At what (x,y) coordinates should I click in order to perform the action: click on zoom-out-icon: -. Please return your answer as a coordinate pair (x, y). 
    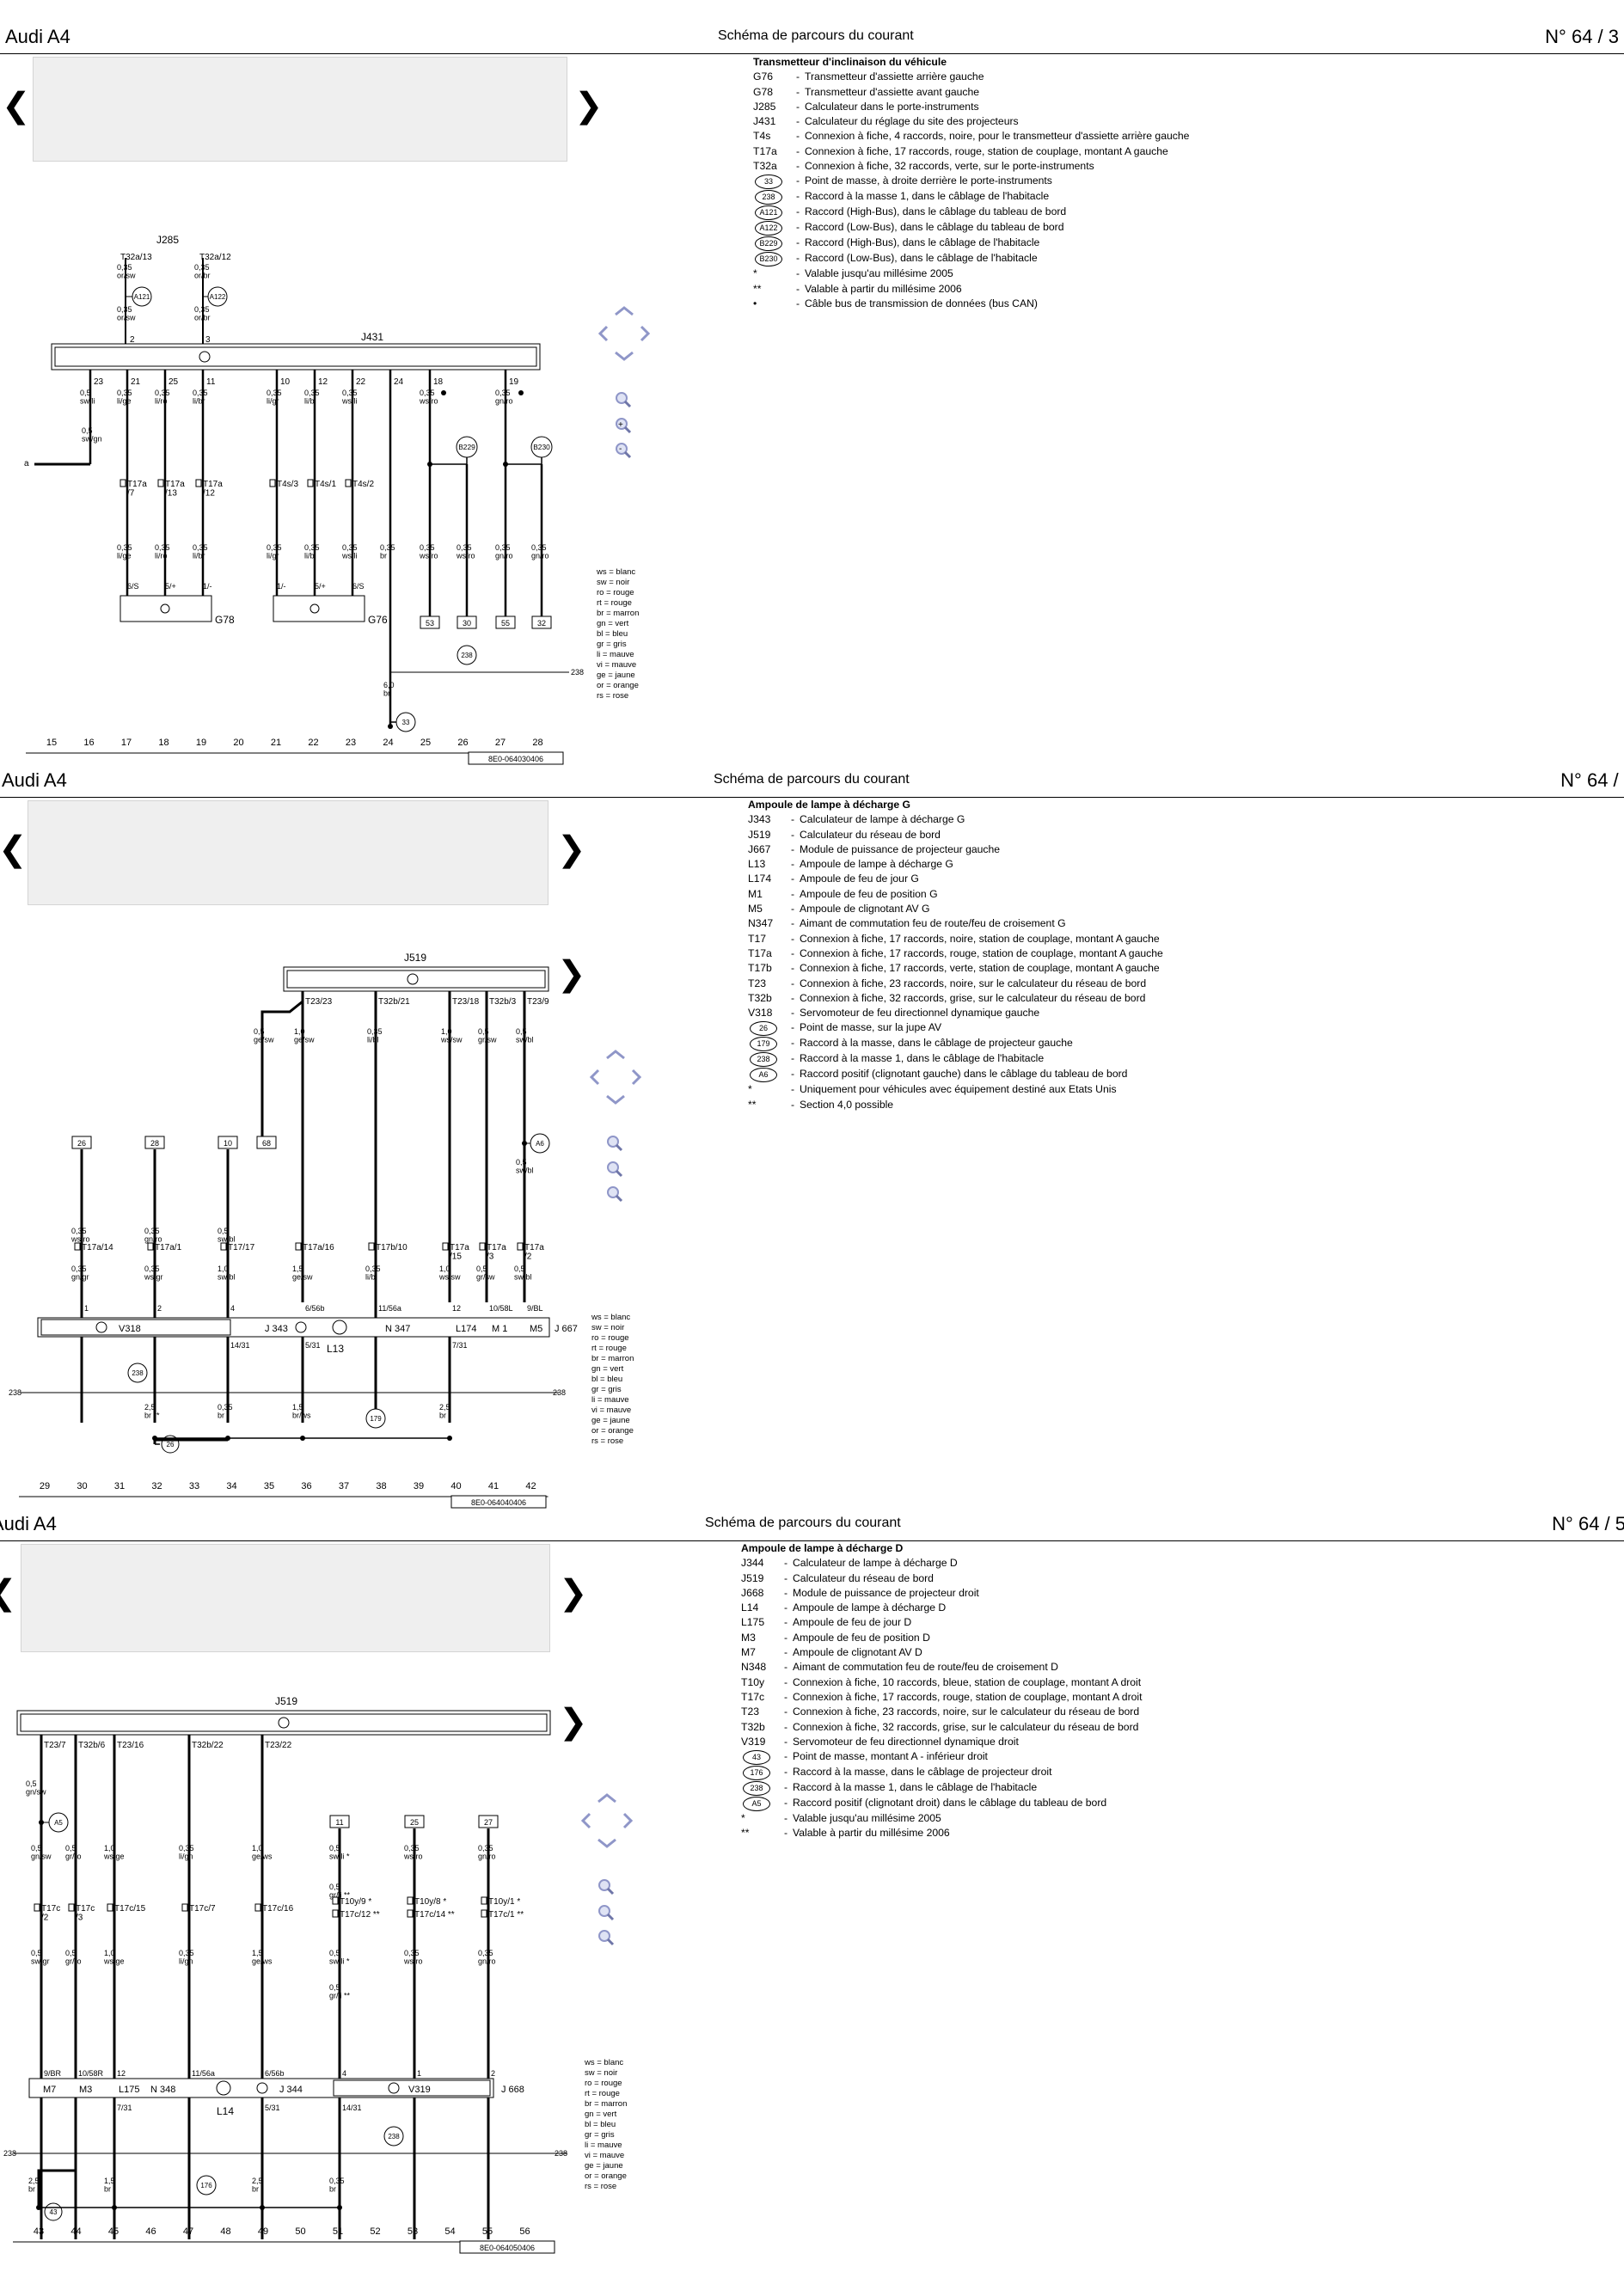
    Looking at the image, I should click on (624, 451).